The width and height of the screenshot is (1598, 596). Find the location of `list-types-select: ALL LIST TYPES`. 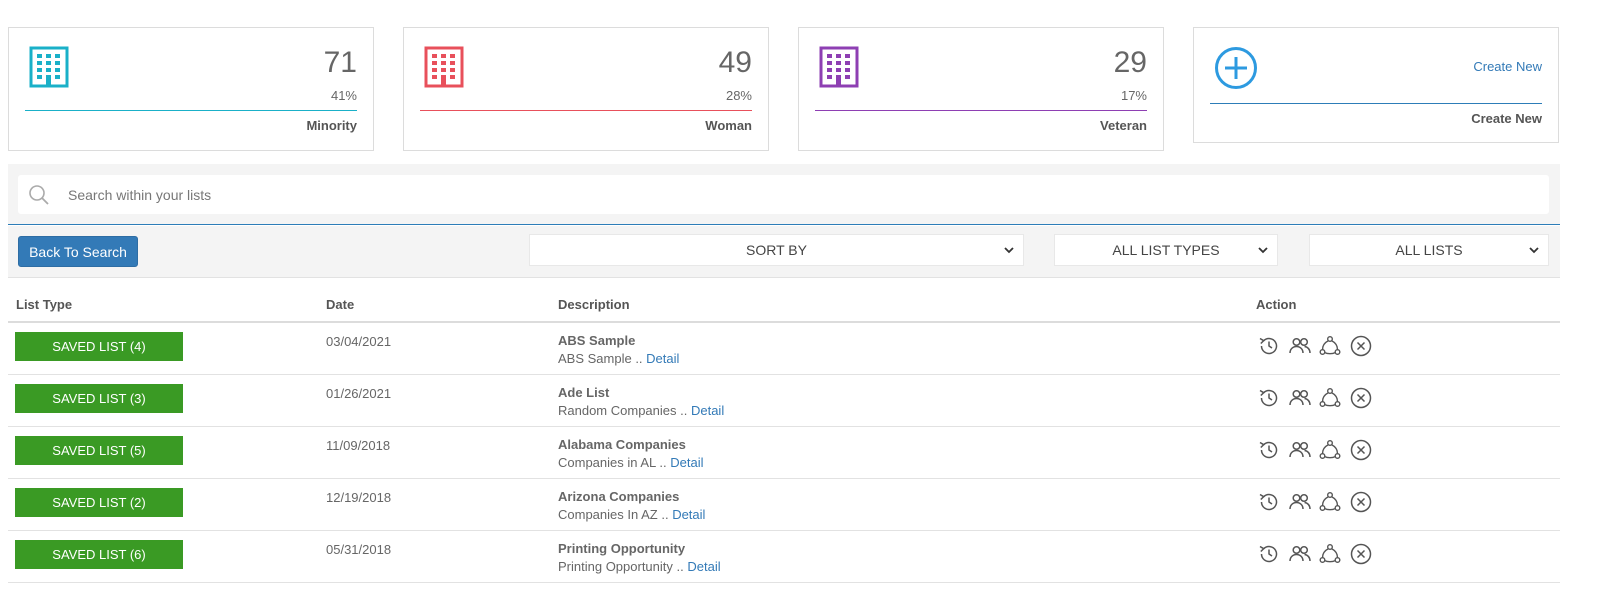

list-types-select: ALL LIST TYPES is located at coordinates (1166, 250).